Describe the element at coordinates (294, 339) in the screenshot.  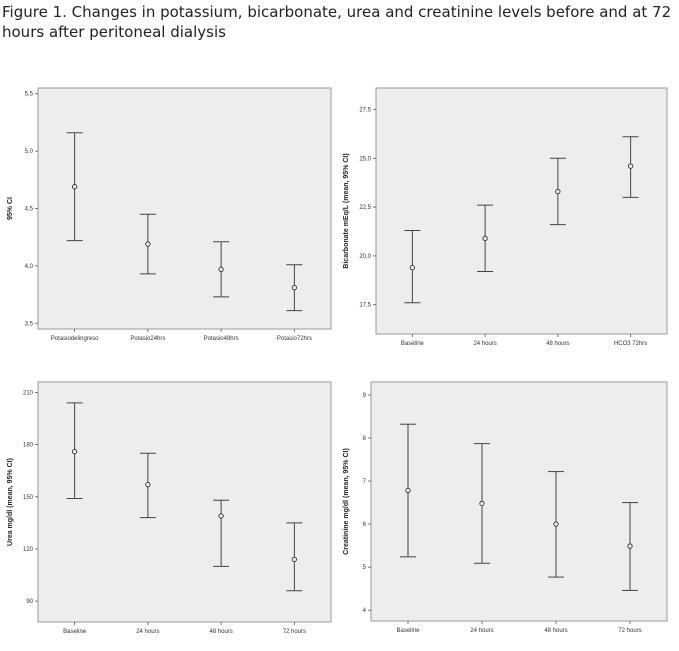
I see `potassium-x-category-label: Potasio72hrs` at that location.